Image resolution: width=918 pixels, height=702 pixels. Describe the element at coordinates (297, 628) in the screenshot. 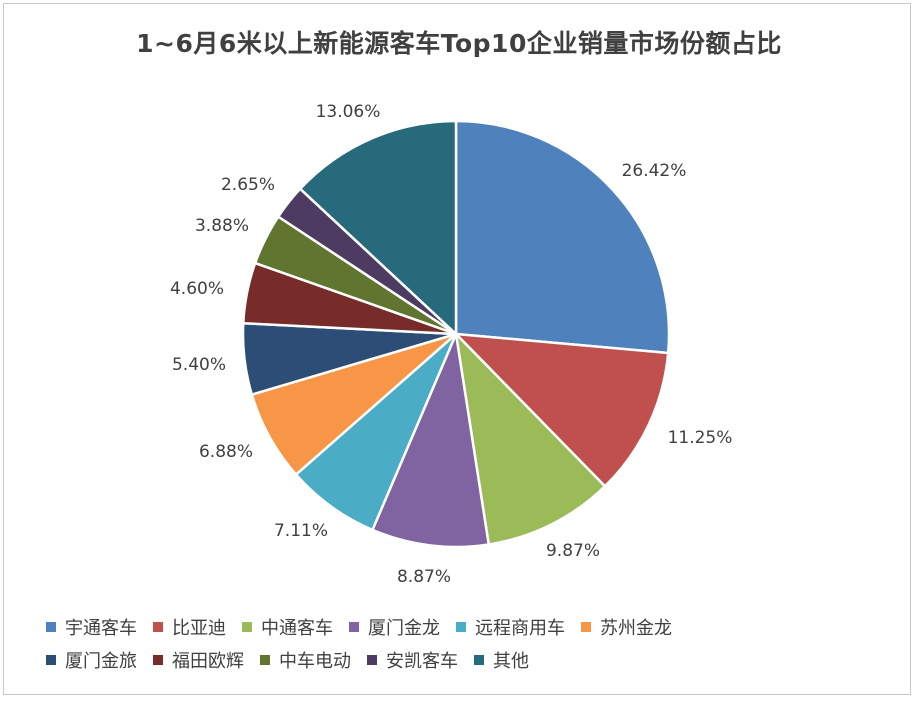

I see `legend-label: 中通客车` at that location.